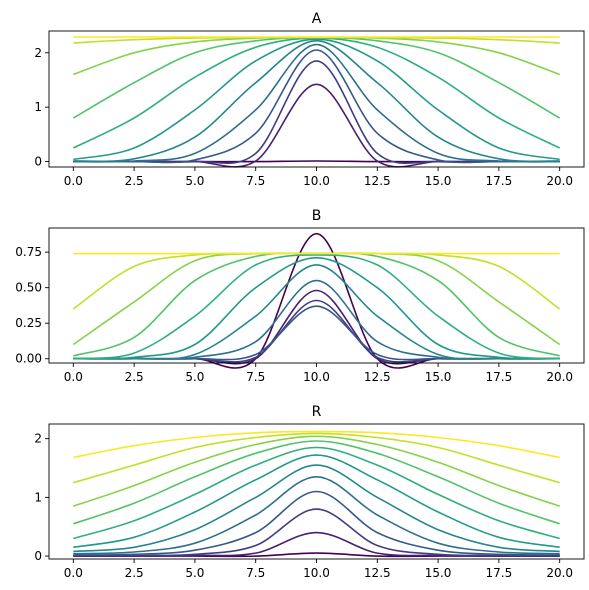  What do you see at coordinates (28, 359) in the screenshot?
I see `y-tick-label: 0.00` at bounding box center [28, 359].